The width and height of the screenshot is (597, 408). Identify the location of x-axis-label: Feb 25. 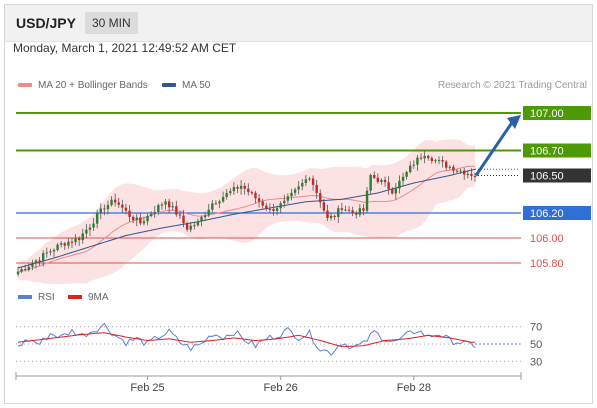
(147, 388).